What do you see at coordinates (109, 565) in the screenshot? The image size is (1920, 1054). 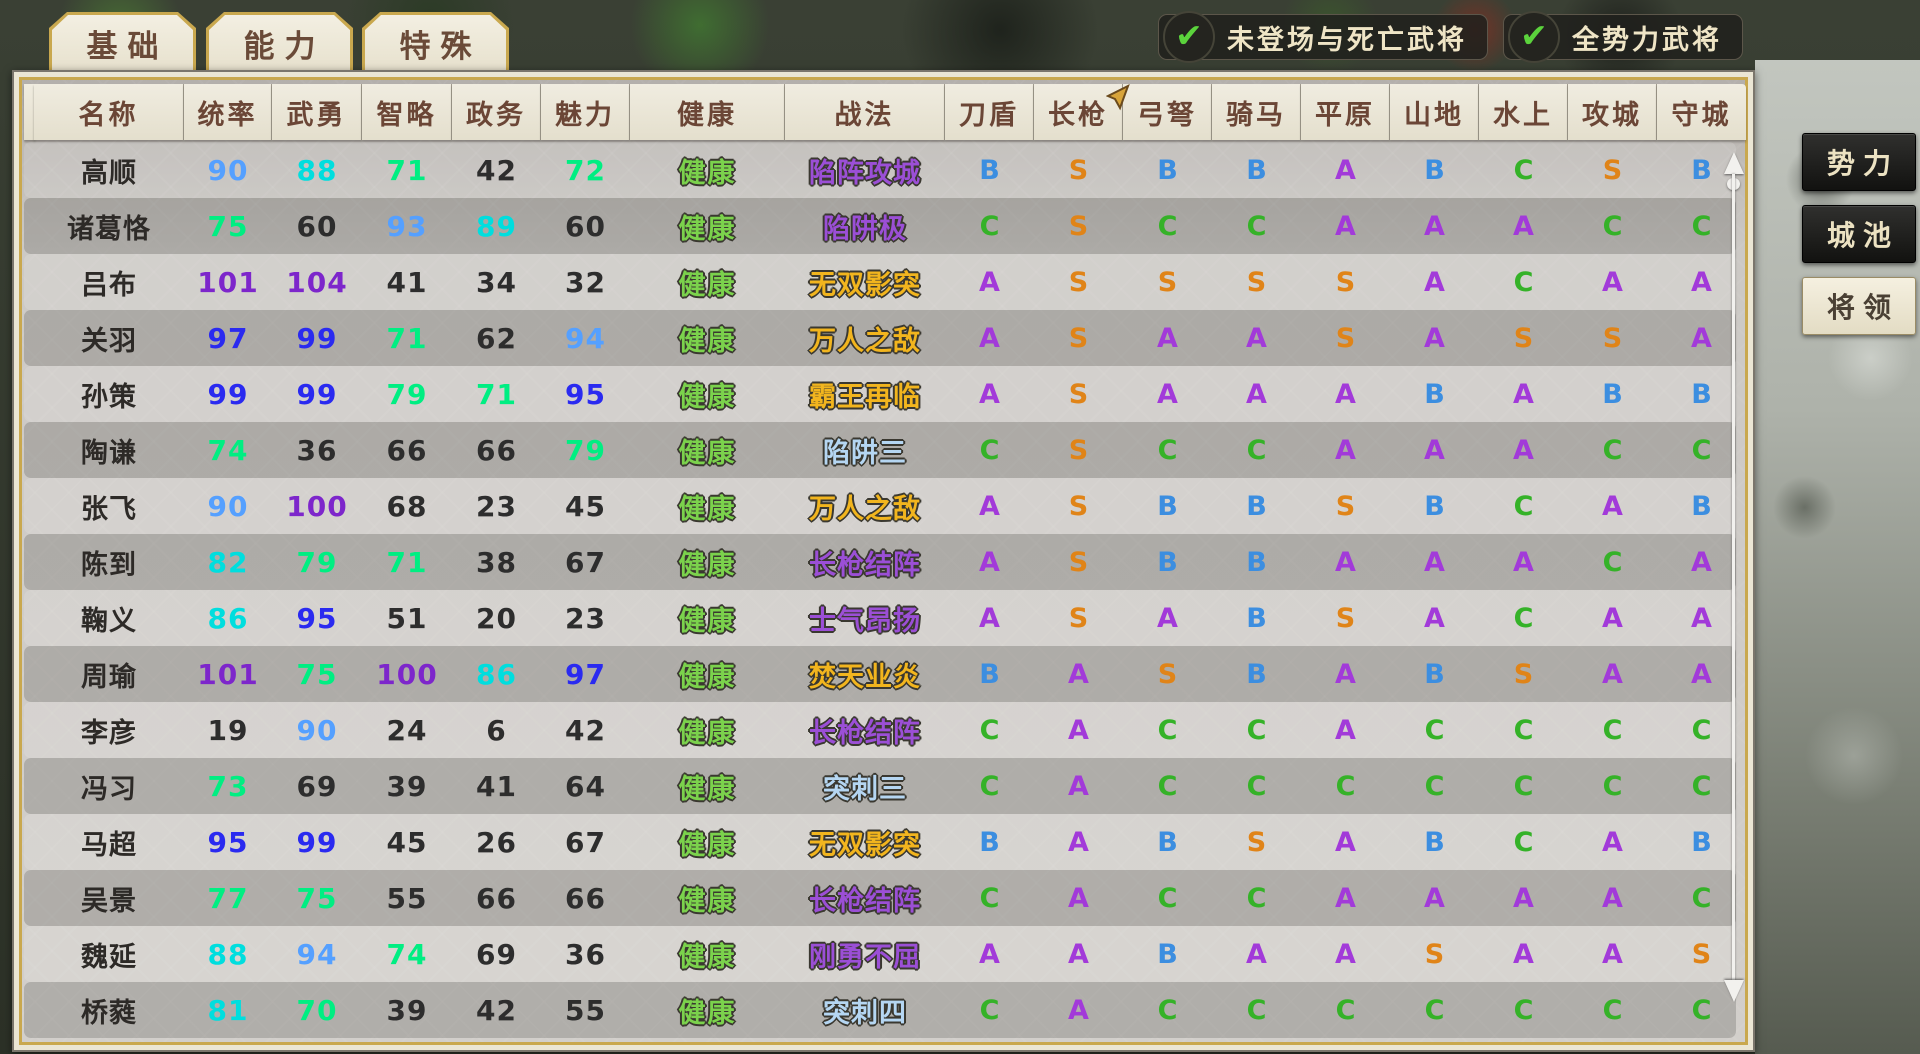 I see `officer-name: 陈到` at bounding box center [109, 565].